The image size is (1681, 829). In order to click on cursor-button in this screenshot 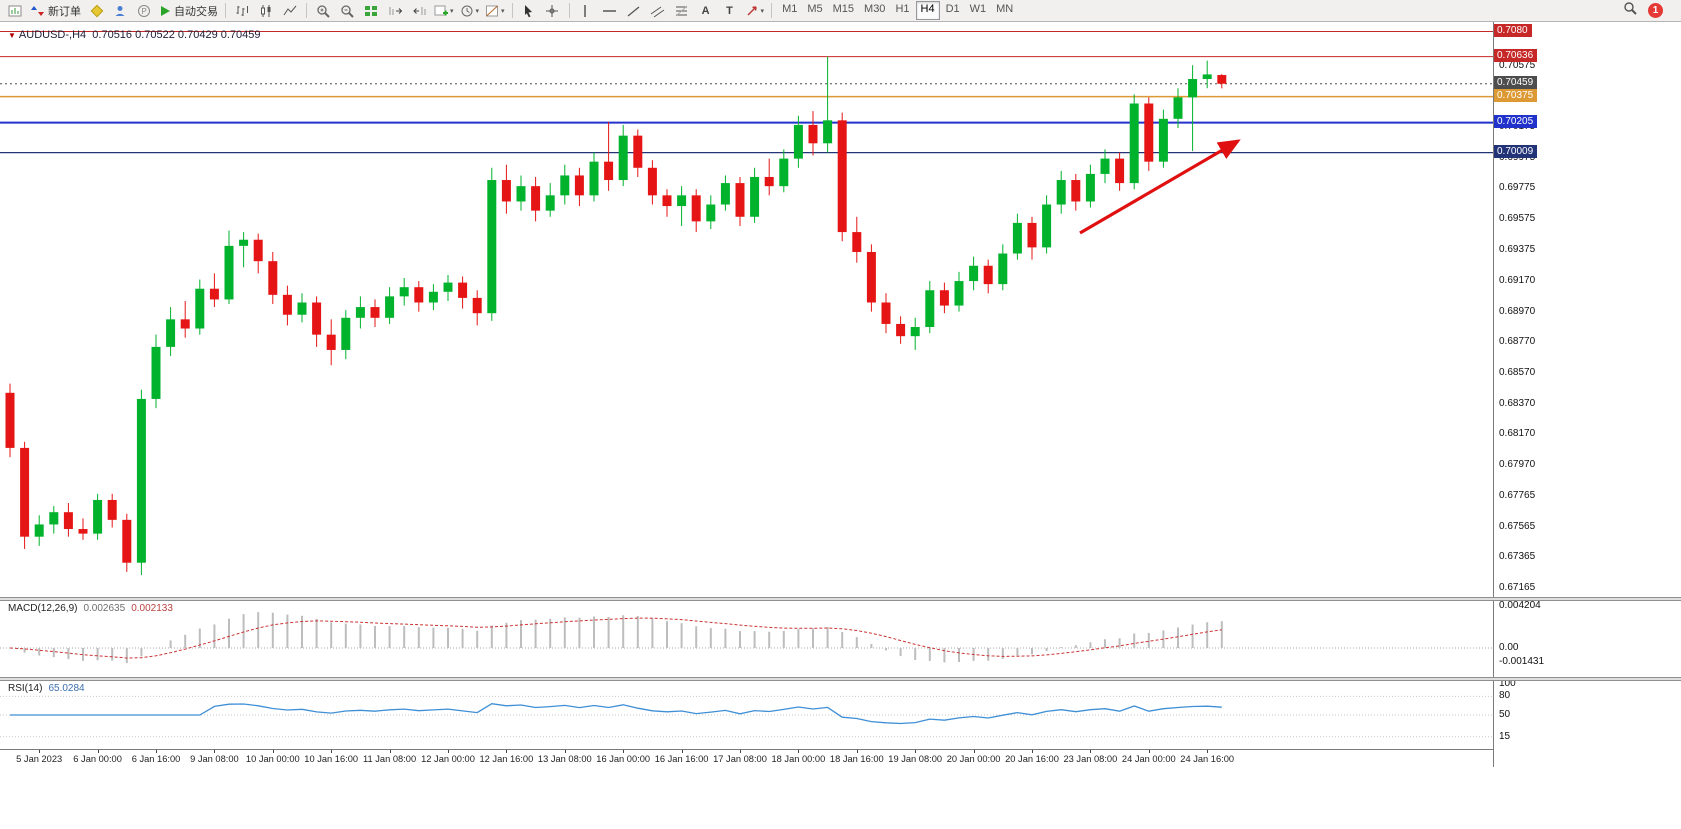, I will do `click(529, 11)`.